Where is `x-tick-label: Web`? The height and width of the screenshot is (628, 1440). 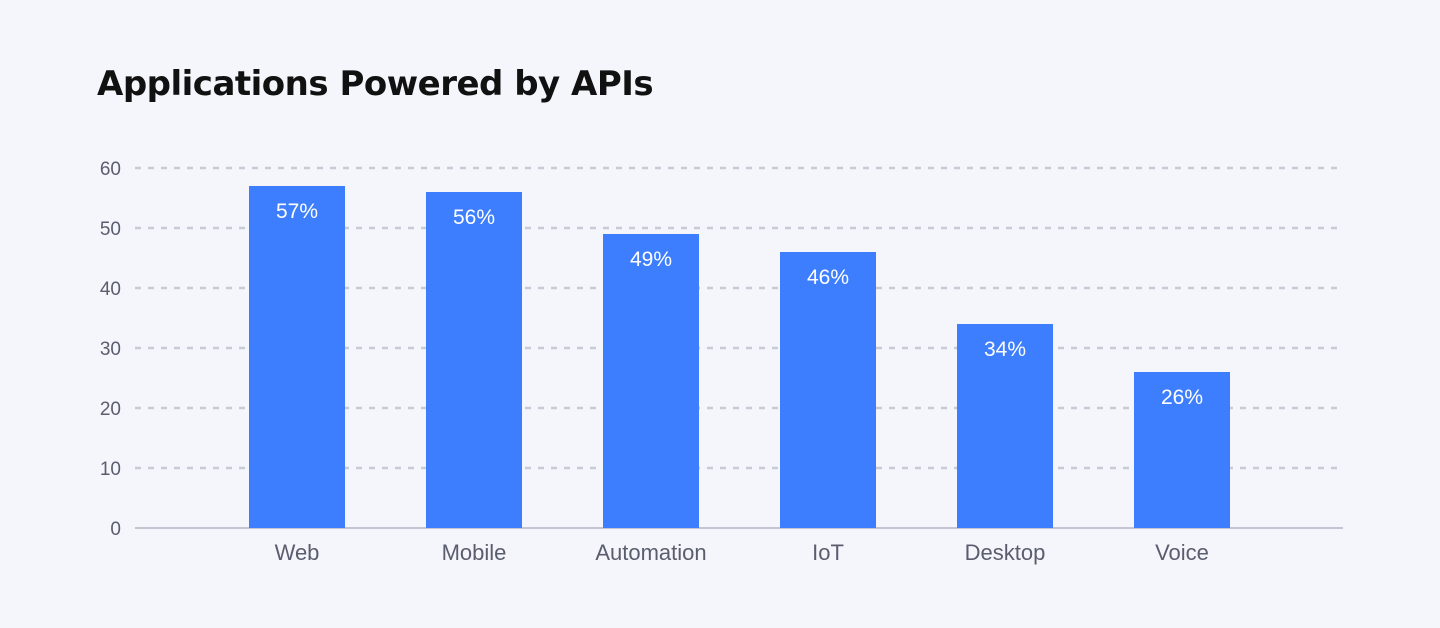
x-tick-label: Web is located at coordinates (297, 552).